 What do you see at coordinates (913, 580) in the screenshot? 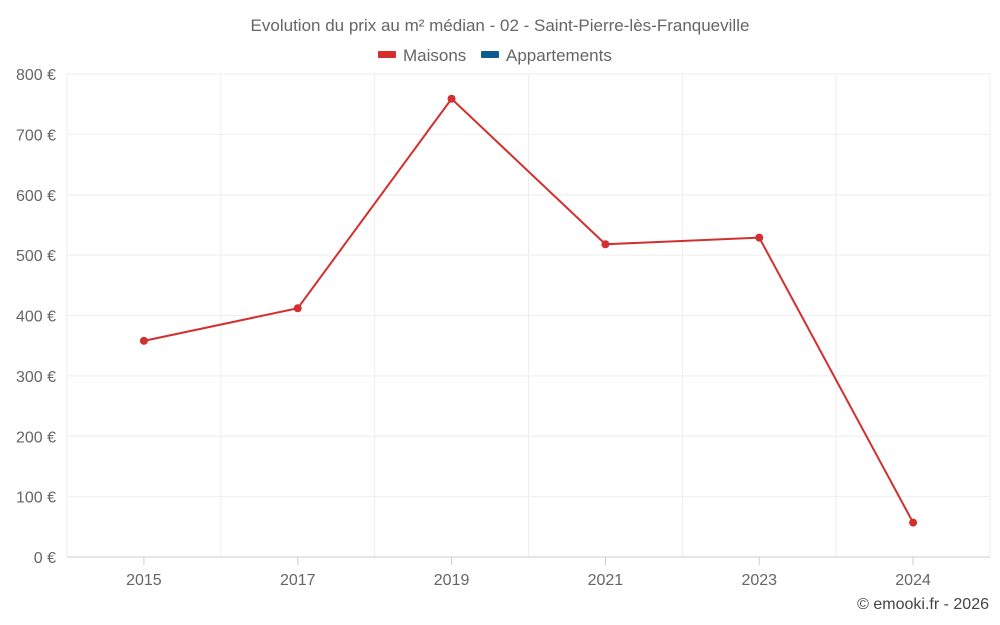
I see `x-tick-label: 2024` at bounding box center [913, 580].